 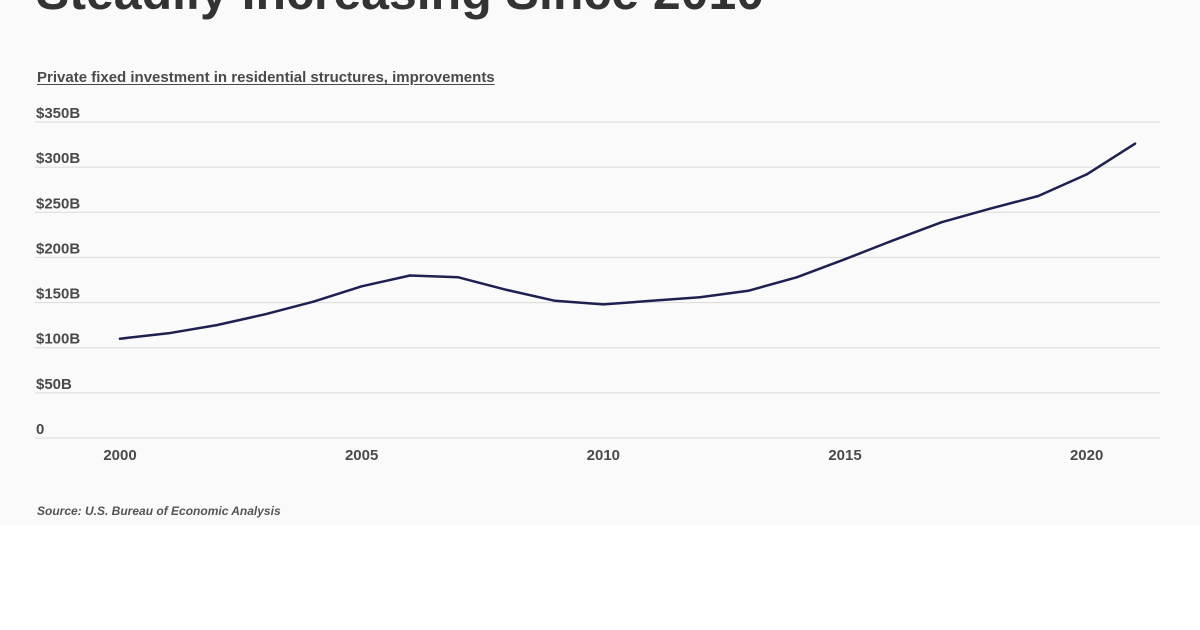 I want to click on x-tick-label: 2005, so click(x=361, y=455).